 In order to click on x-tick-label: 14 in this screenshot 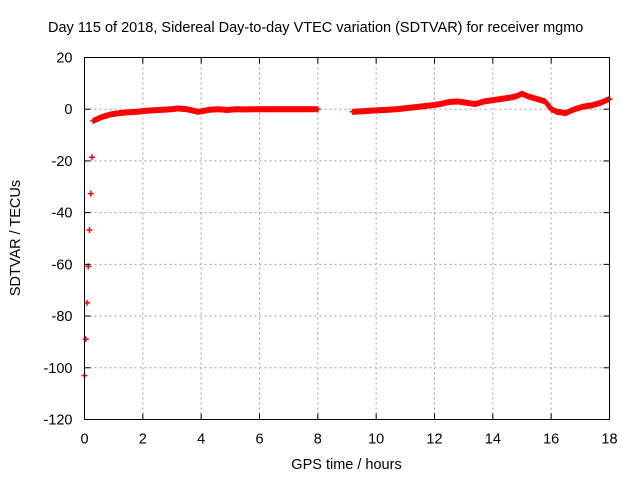, I will do `click(493, 440)`.